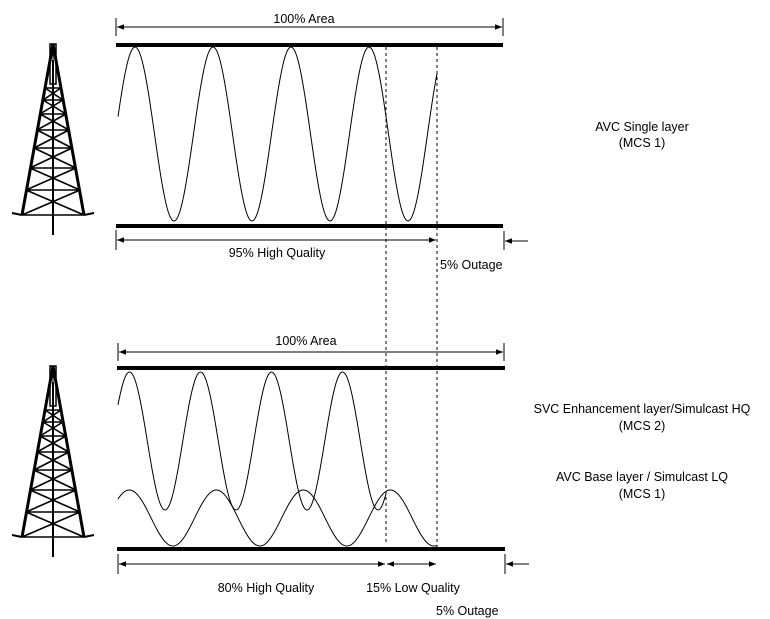 This screenshot has width=770, height=619. What do you see at coordinates (642, 426) in the screenshot?
I see `svc-enhancement-layer-mcs: (MCS 2)` at bounding box center [642, 426].